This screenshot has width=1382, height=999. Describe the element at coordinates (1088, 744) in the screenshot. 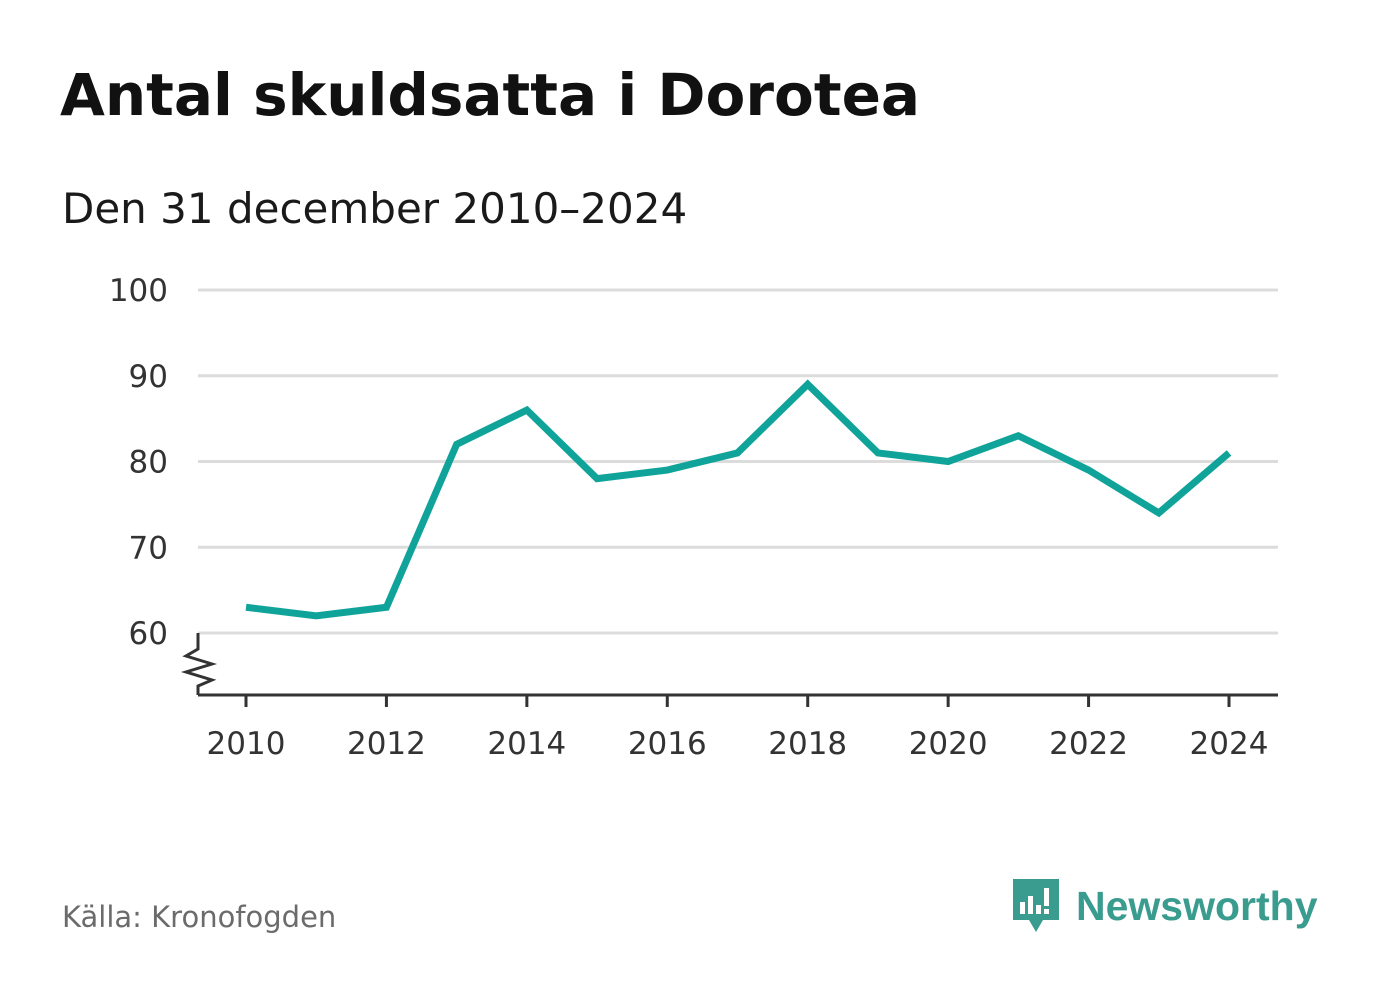

I see `x-tick-label: 2022` at that location.